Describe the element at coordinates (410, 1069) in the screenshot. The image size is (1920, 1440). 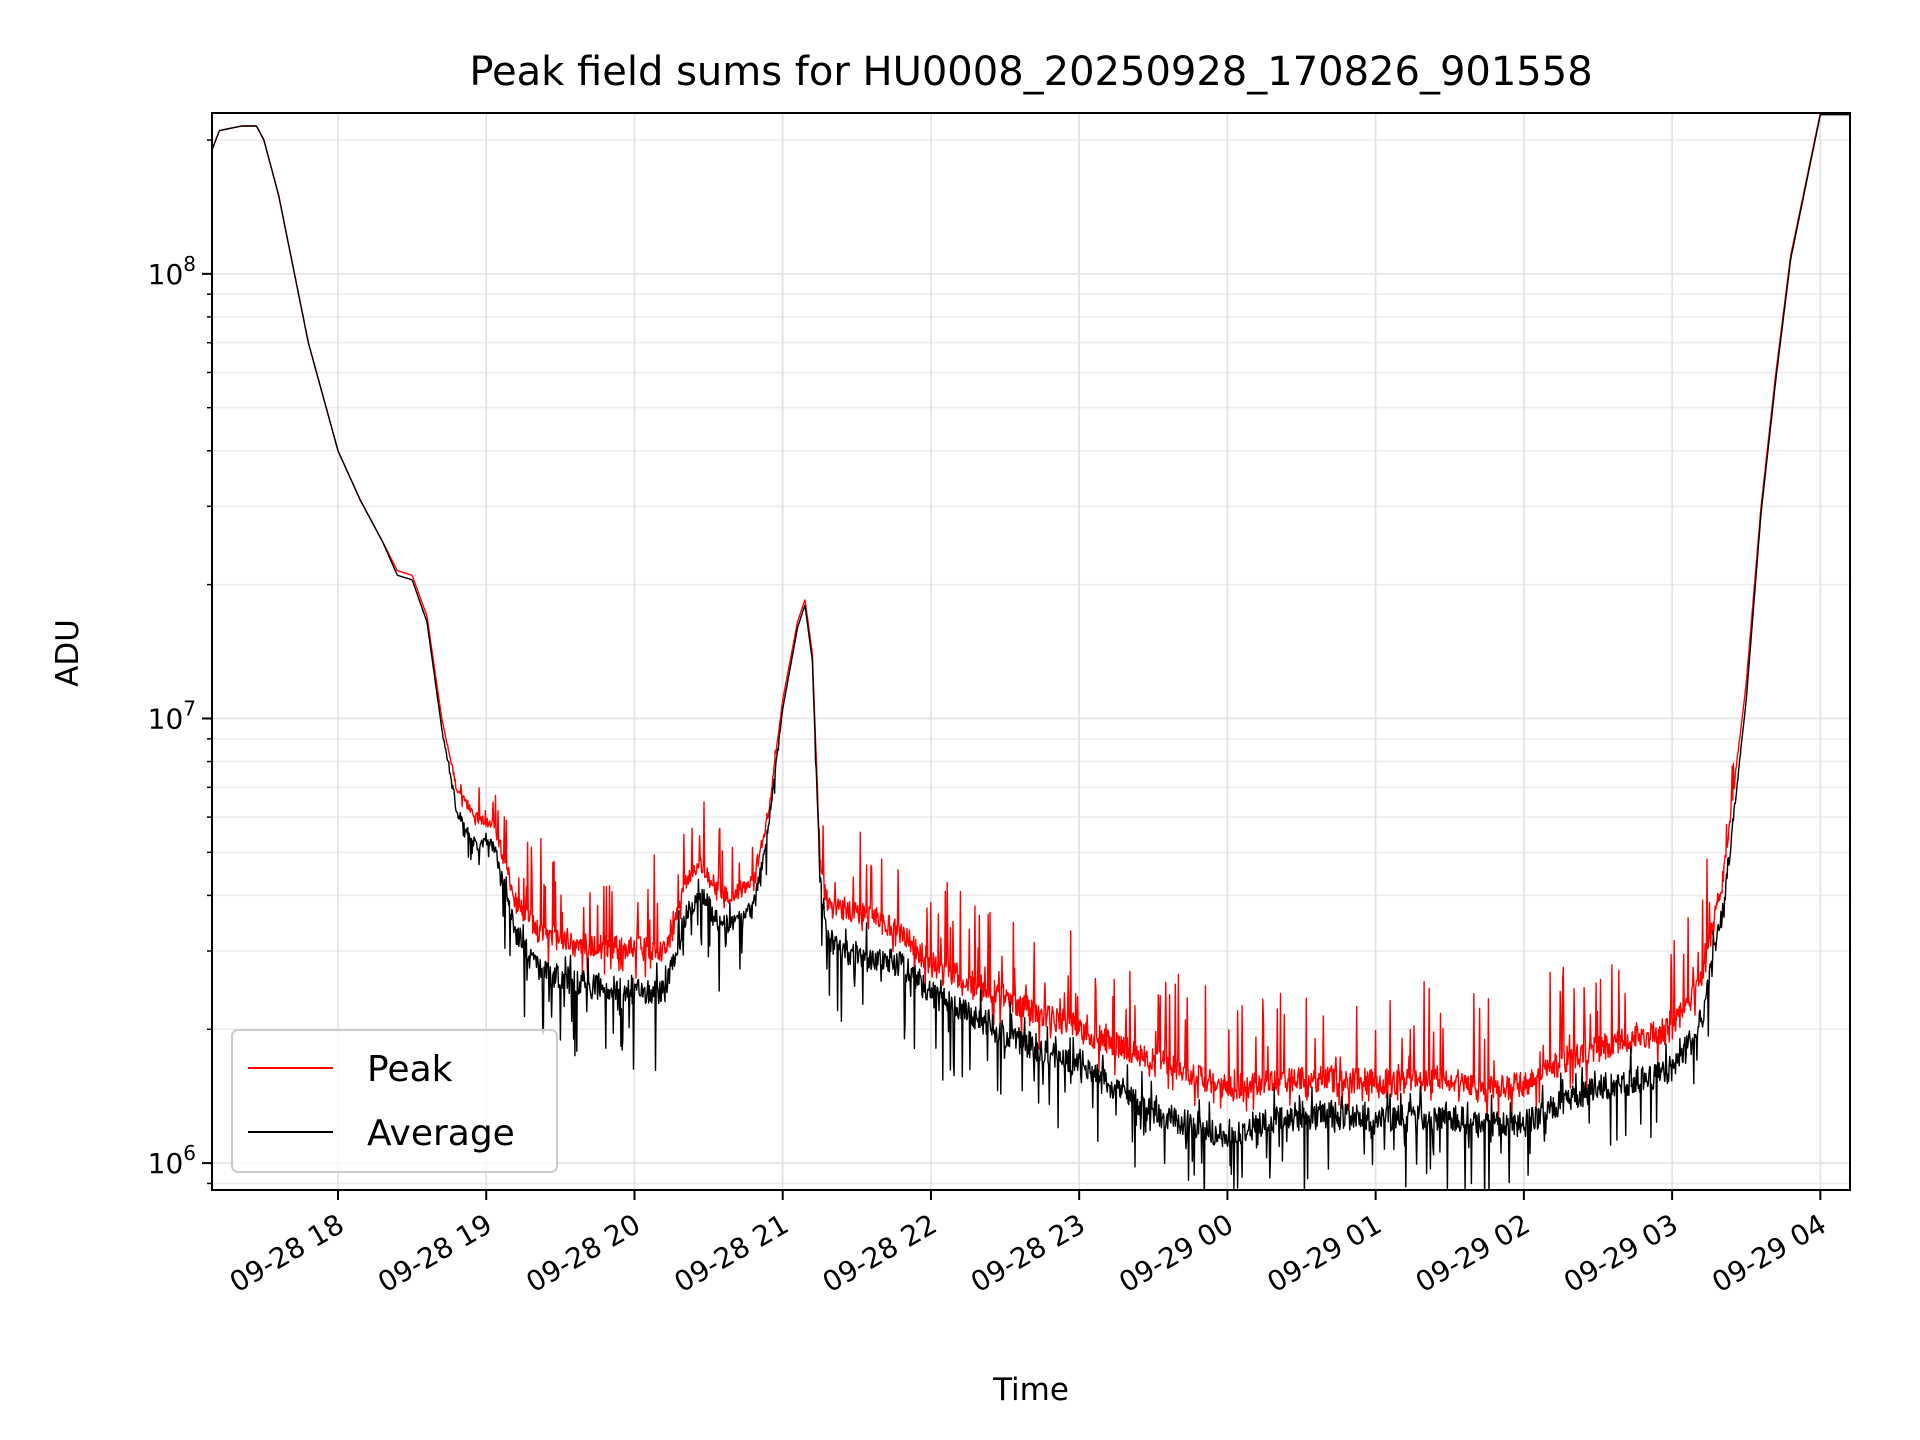
I see `legend-label-peak: Peak` at that location.